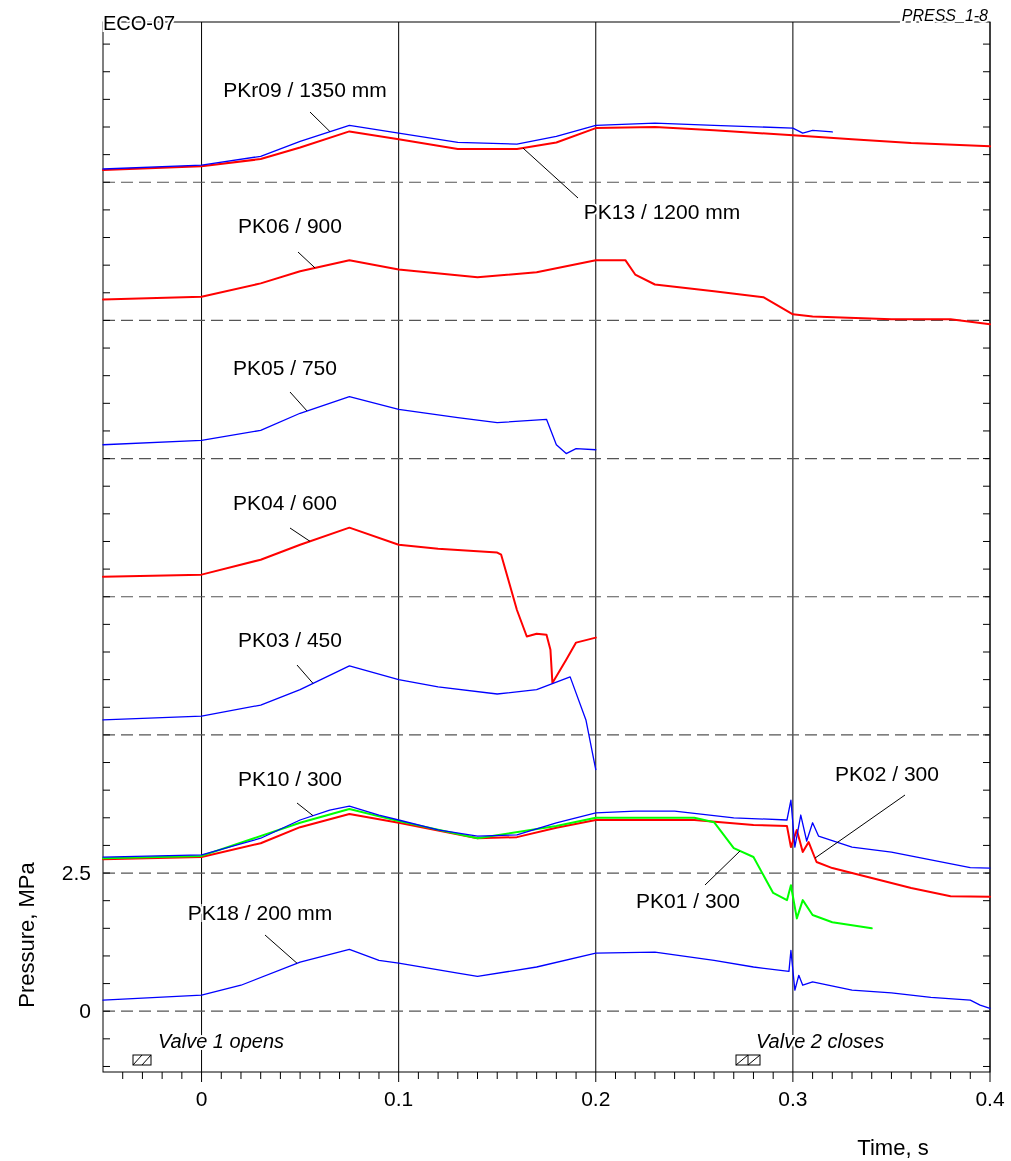 Image resolution: width=1011 pixels, height=1161 pixels. Describe the element at coordinates (290, 778) in the screenshot. I see `series-label: PK10 / 300` at that location.